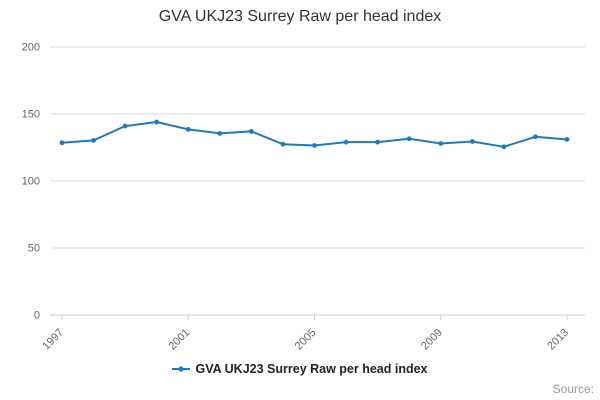  I want to click on source-label: Source:, so click(573, 389).